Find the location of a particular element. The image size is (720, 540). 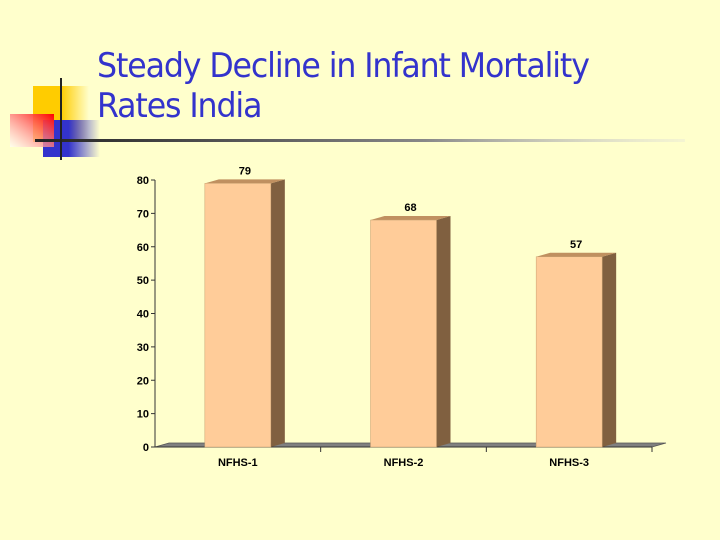

y-tick-label: 10 is located at coordinates (143, 415).